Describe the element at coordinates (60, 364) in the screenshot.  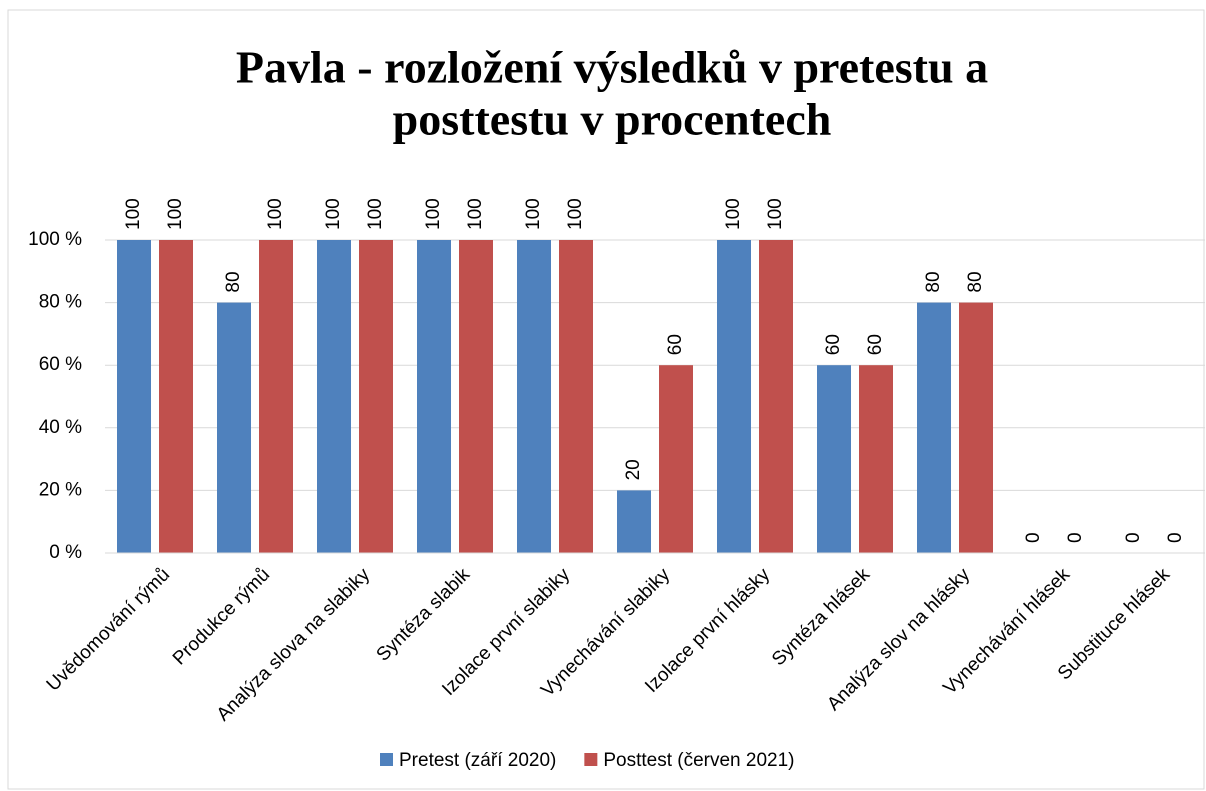
I see `y-tick-label: 60 %` at that location.